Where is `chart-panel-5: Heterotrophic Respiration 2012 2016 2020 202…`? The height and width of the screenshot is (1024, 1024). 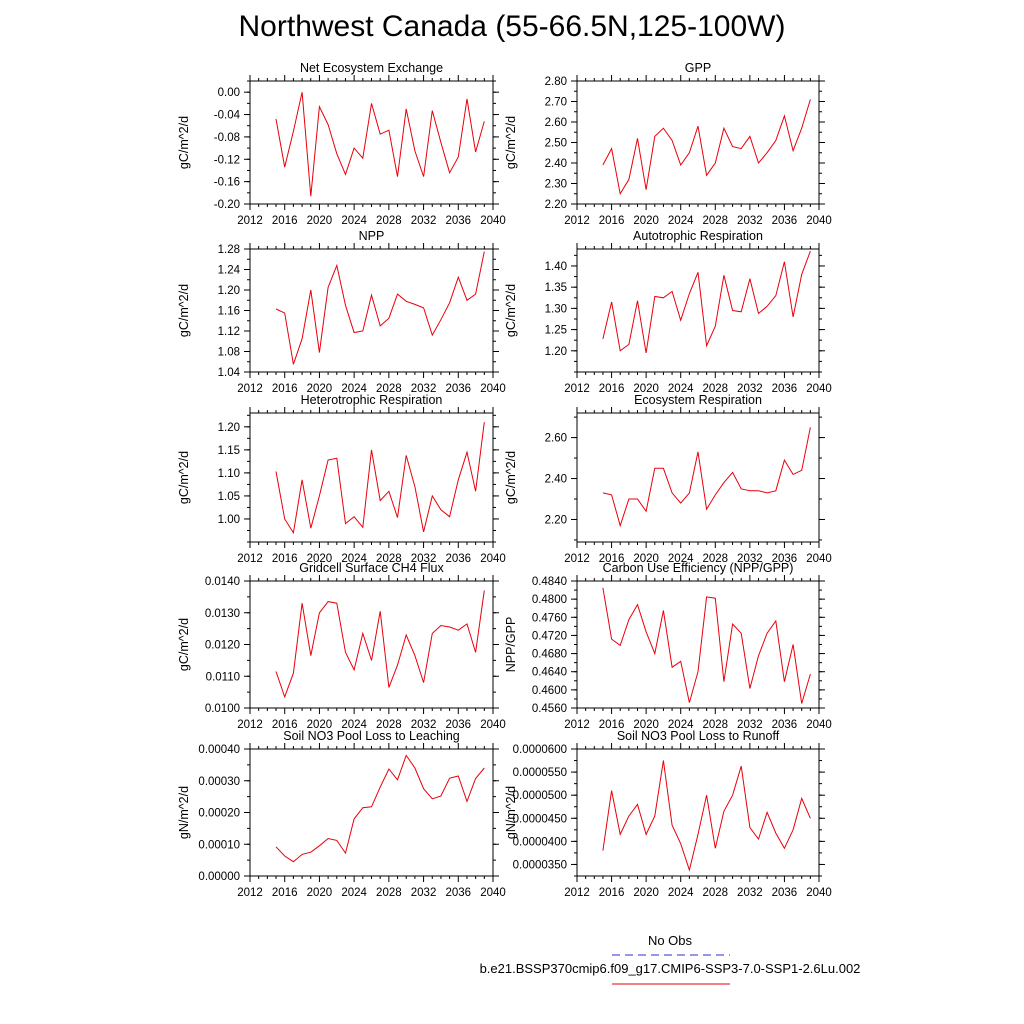 chart-panel-5: Heterotrophic Respiration 2012 2016 2020 202… is located at coordinates (341, 479).